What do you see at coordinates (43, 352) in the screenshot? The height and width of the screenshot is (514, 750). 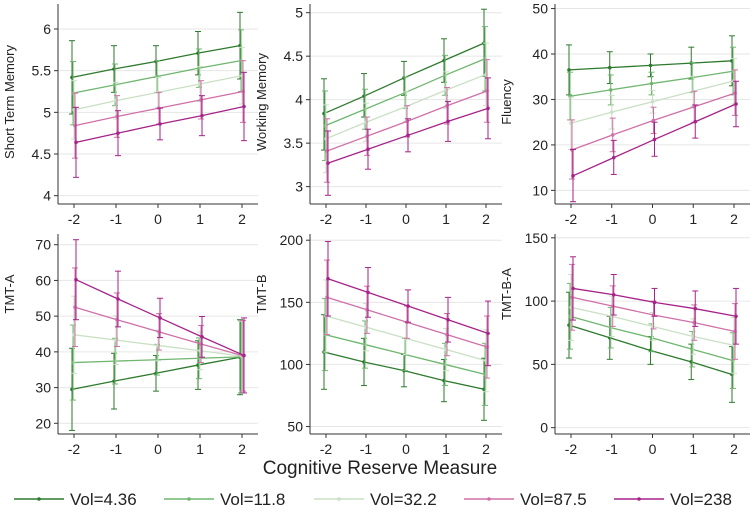 I see `y-tick-label: 40` at bounding box center [43, 352].